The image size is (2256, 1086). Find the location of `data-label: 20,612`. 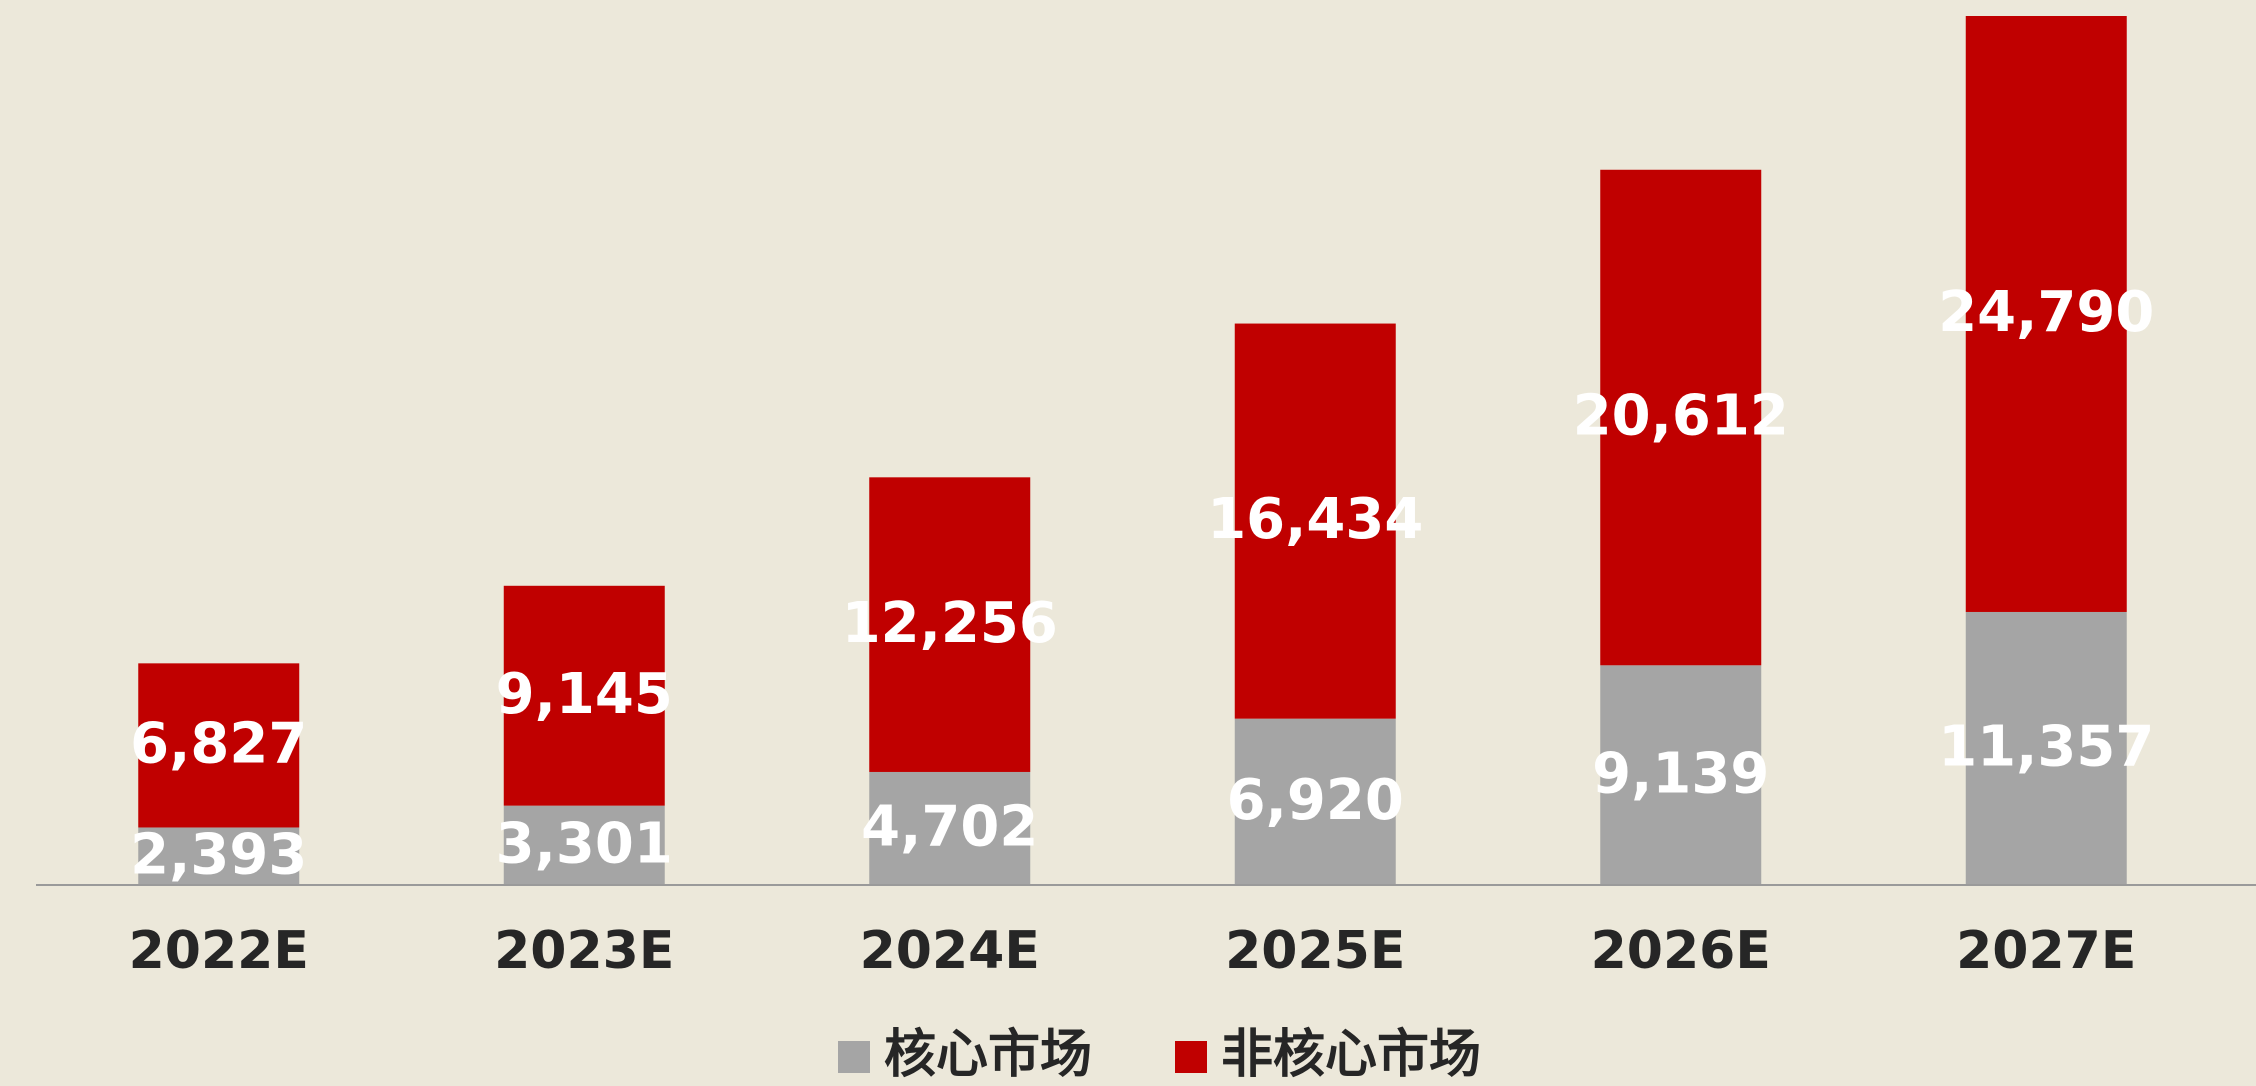

data-label: 20,612 is located at coordinates (1681, 416).